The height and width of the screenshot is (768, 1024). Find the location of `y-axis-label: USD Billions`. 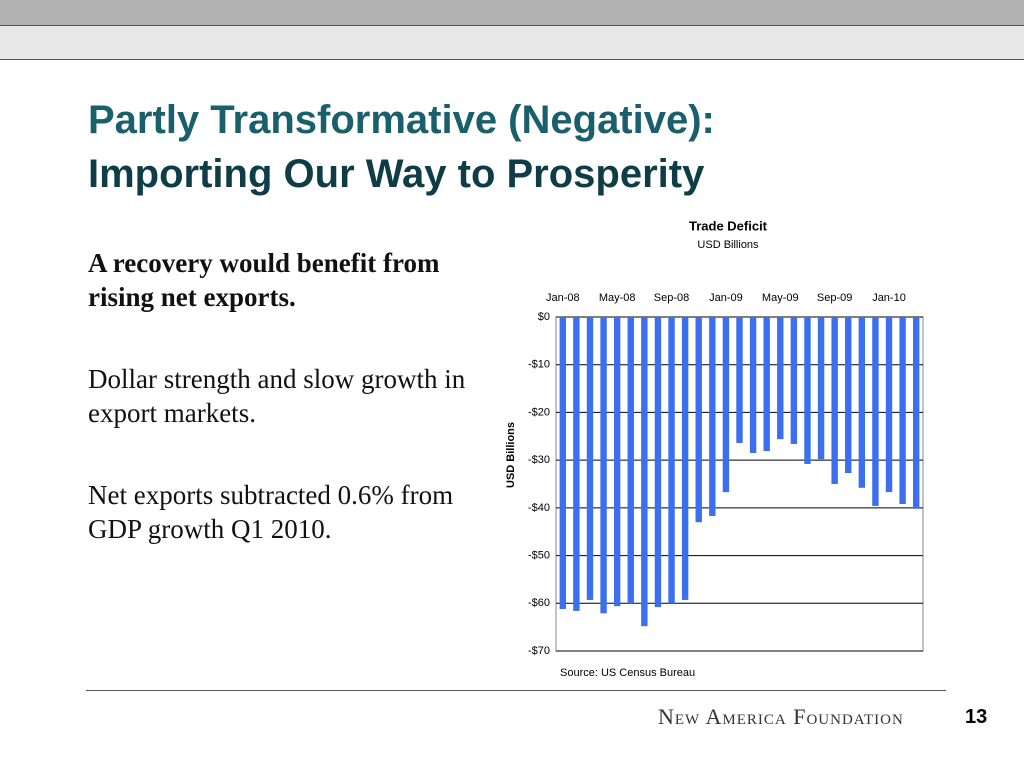

y-axis-label: USD Billions is located at coordinates (511, 455).